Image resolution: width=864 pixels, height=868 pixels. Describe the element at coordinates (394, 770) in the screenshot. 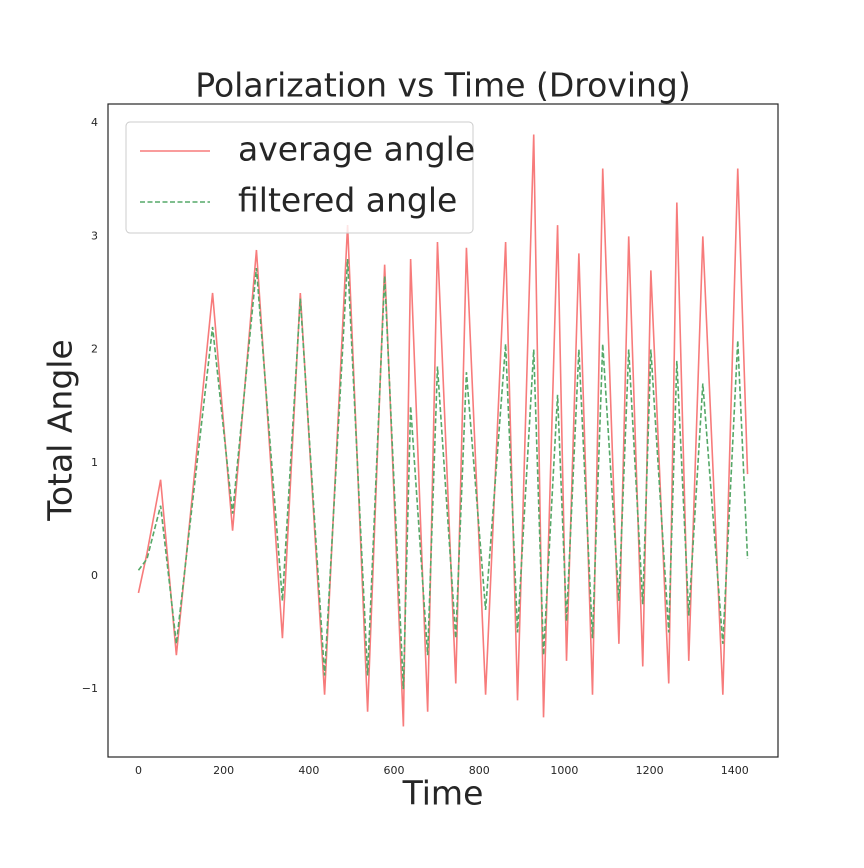

I see `x-tick-label: 600` at that location.